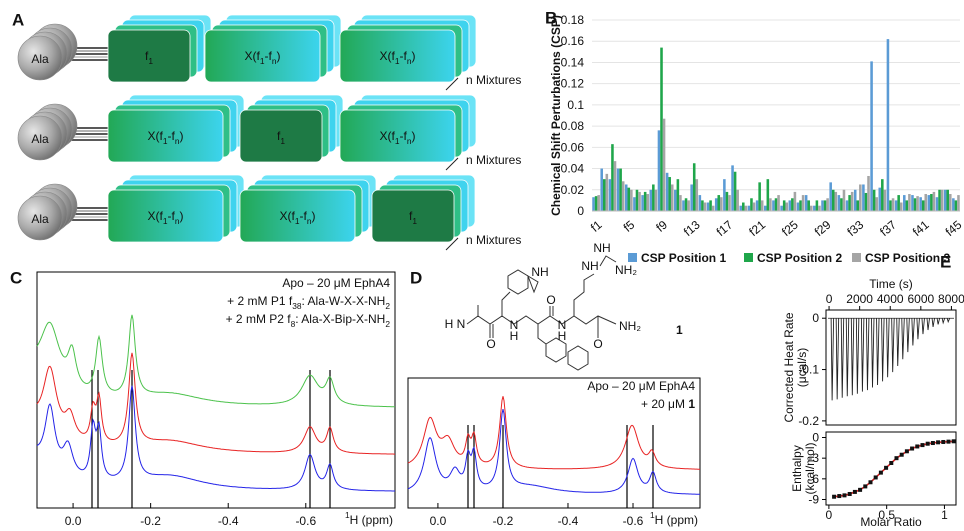 Image resolution: width=964 pixels, height=531 pixels. I want to click on atom-label: NH, so click(539, 272).